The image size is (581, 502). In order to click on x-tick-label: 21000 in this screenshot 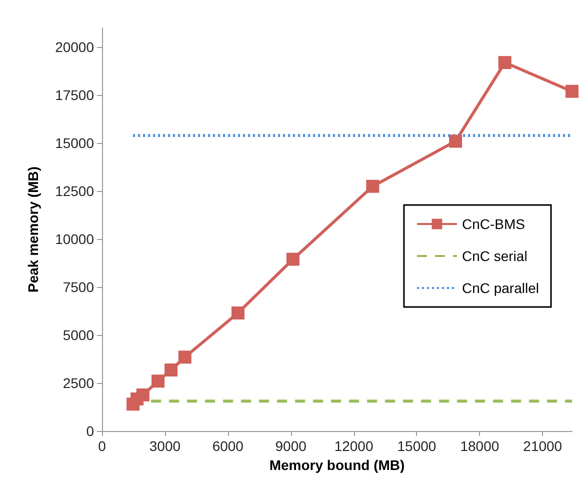, I will do `click(542, 446)`.